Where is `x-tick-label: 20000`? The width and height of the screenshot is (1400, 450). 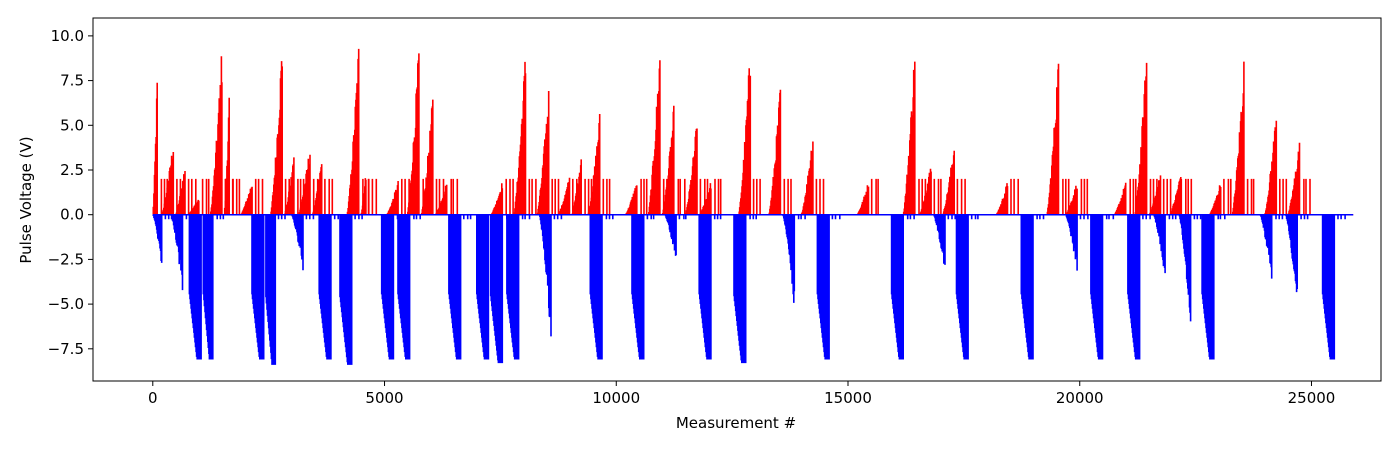 x-tick-label: 20000 is located at coordinates (1080, 398).